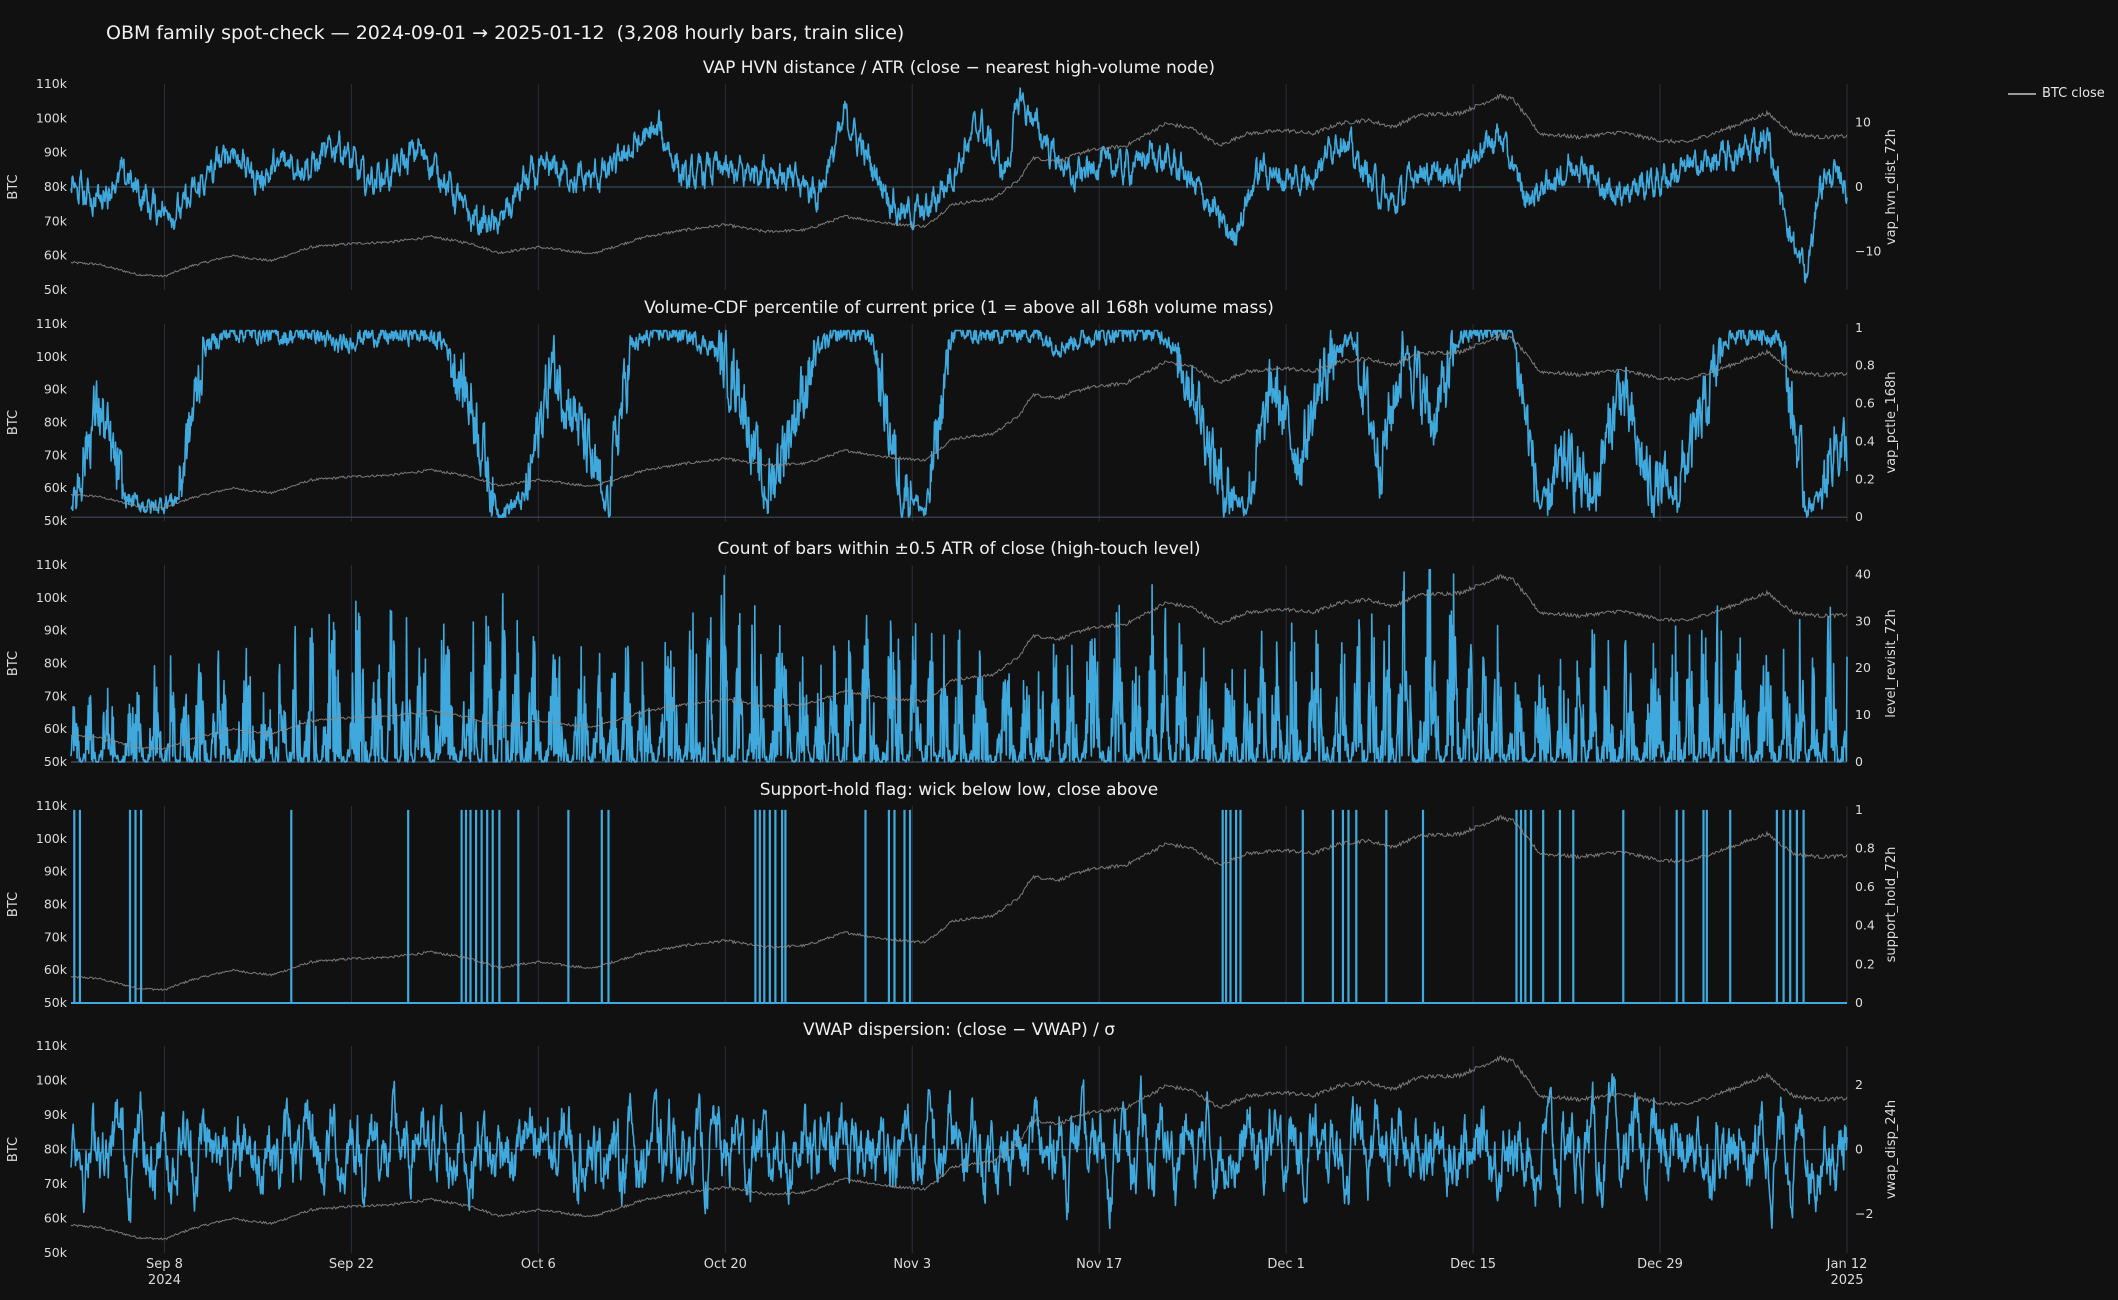 This screenshot has height=1300, width=2118. Describe the element at coordinates (13, 1149) in the screenshot. I see `left-axis-label-5: BTC` at that location.